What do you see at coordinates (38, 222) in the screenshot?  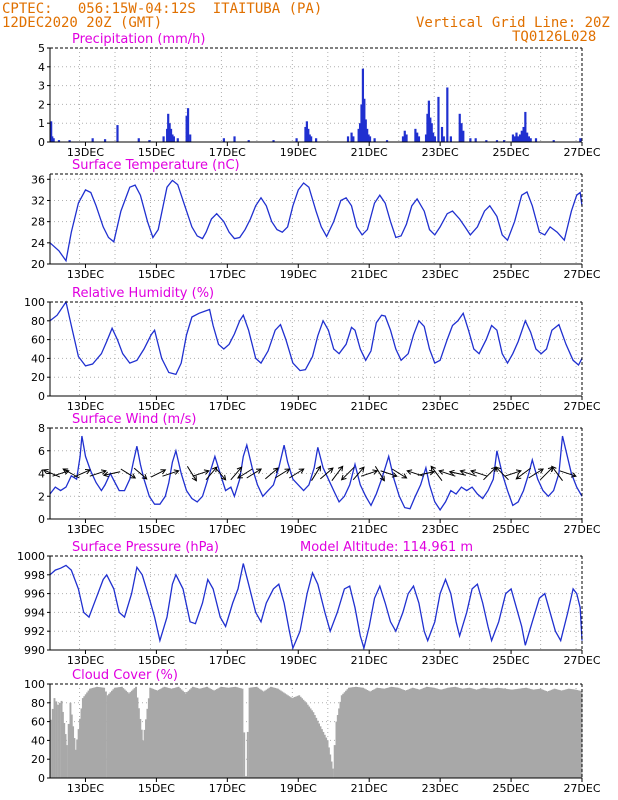 I see `y-tick-label: 28` at bounding box center [38, 222].